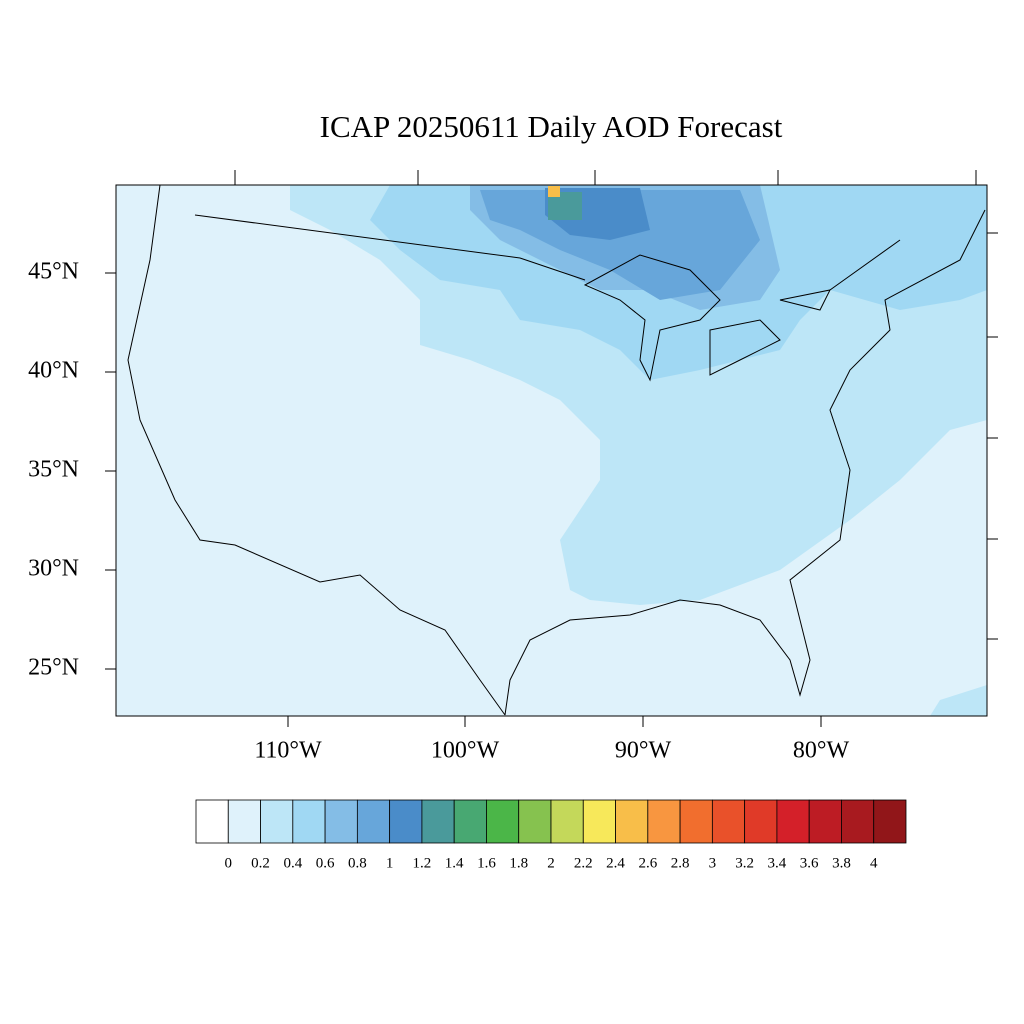 The height and width of the screenshot is (1024, 1024). I want to click on border-line, so click(547, 252).